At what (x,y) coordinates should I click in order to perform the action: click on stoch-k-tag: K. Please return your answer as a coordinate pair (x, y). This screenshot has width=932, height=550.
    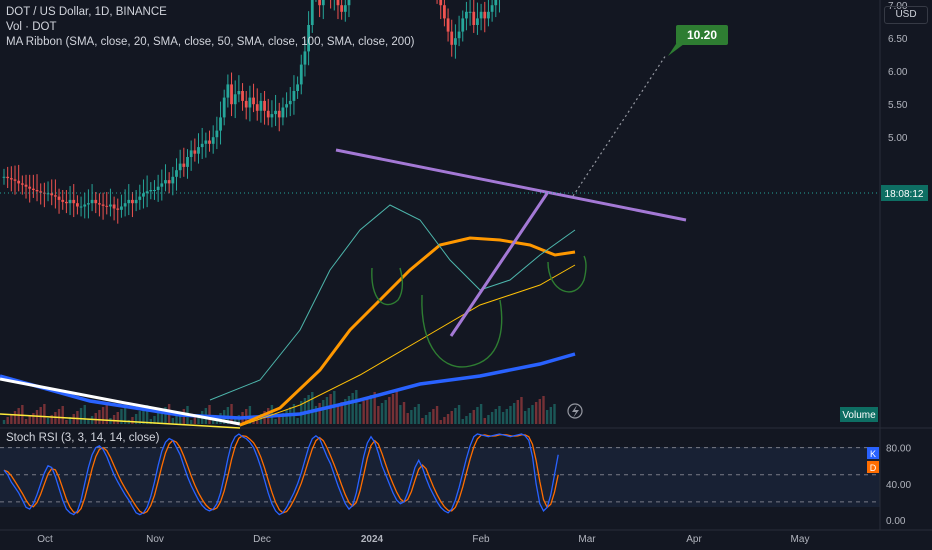
    Looking at the image, I should click on (873, 454).